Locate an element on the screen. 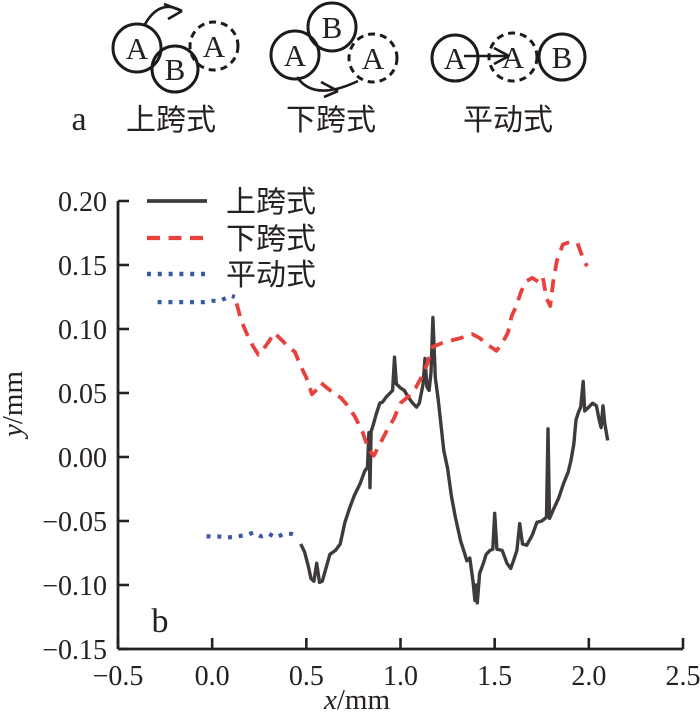  legend-label: 上跨式 is located at coordinates (271, 202).